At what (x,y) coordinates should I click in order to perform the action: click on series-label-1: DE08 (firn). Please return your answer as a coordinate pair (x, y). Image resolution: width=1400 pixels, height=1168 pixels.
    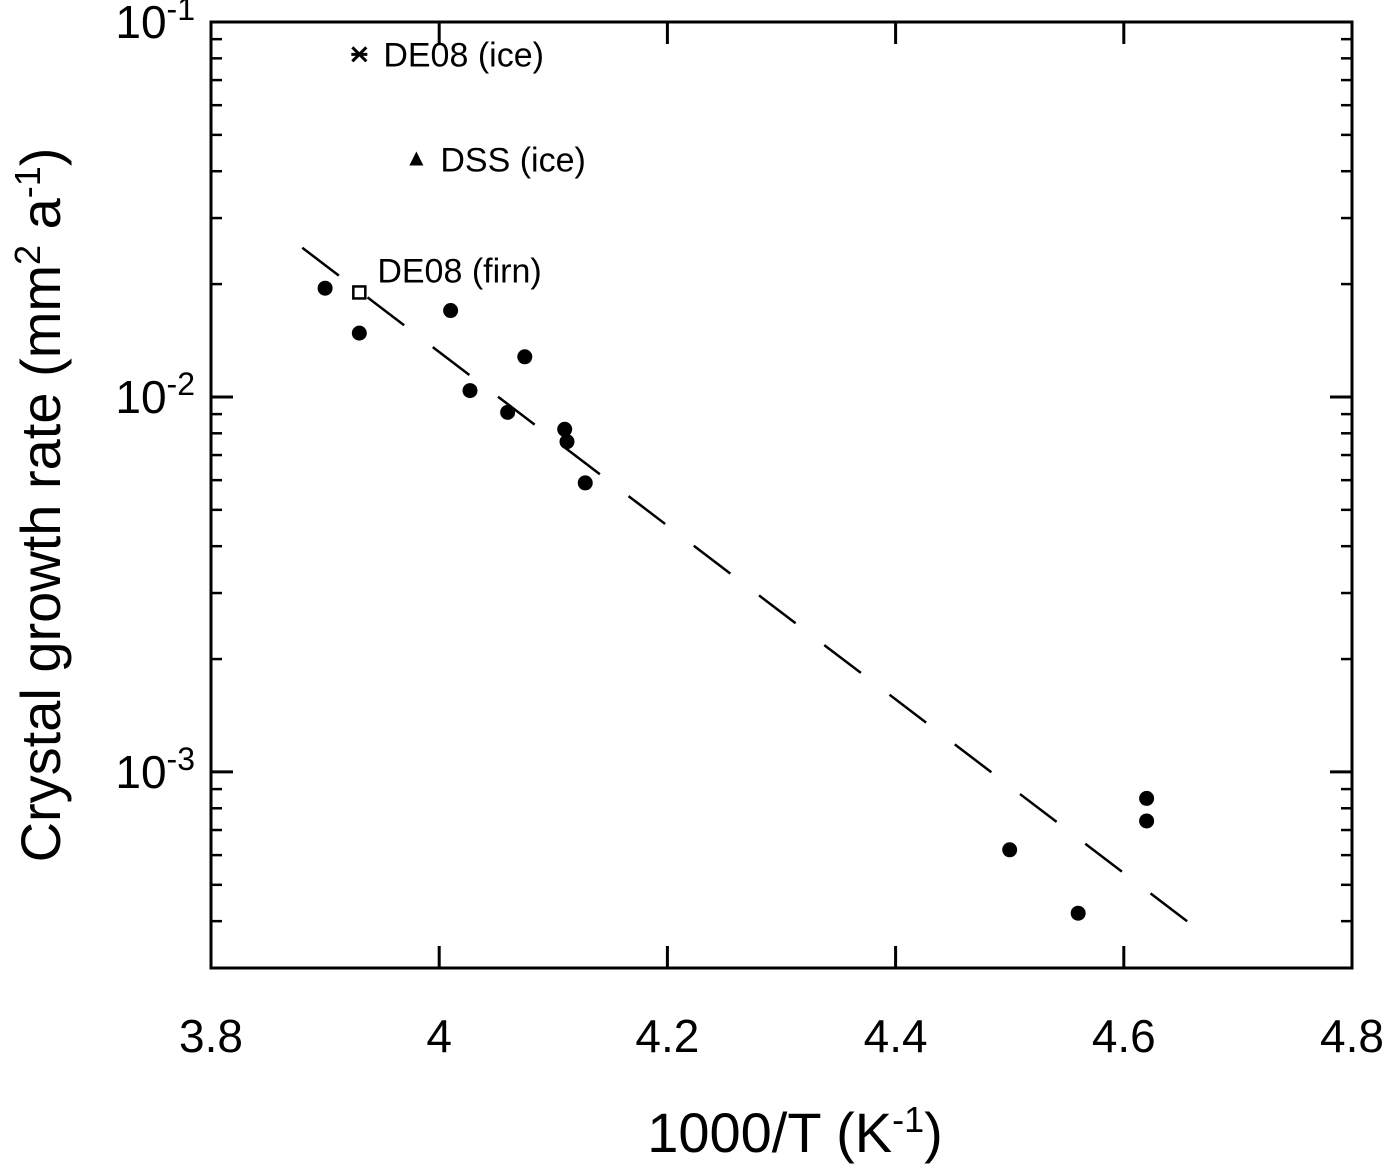
    Looking at the image, I should click on (459, 271).